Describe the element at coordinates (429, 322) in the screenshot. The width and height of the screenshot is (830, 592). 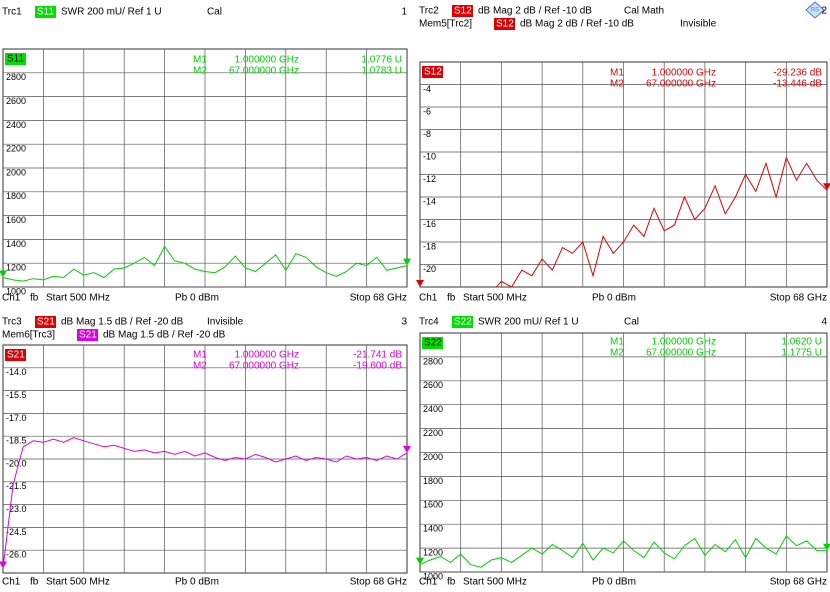
I see `trace-name: Trc4` at that location.